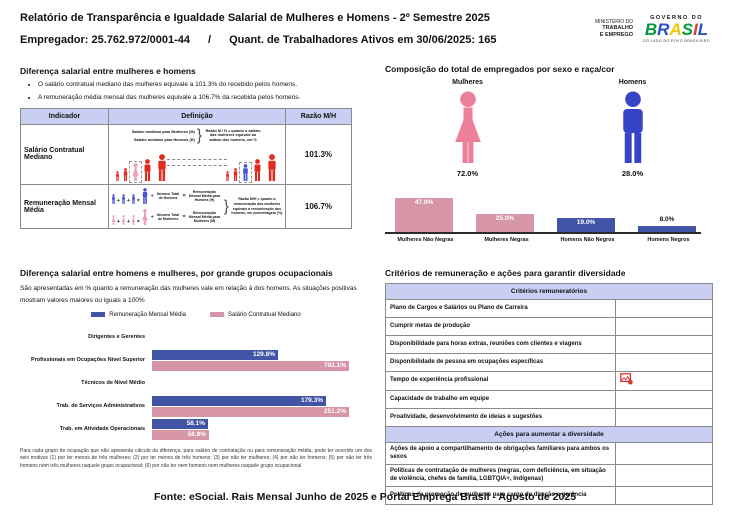 This screenshot has height=516, width=730. What do you see at coordinates (467, 173) in the screenshot?
I see `mulheres-percentage: 72.0%` at bounding box center [467, 173].